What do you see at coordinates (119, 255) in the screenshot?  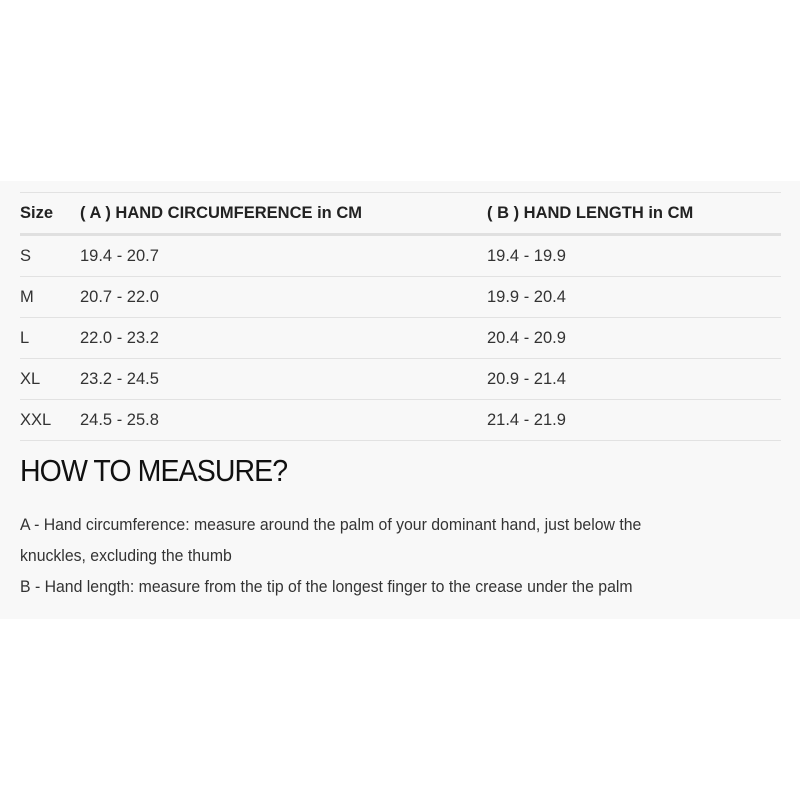 I see `cell-circumference: 19.4 - 20.7` at bounding box center [119, 255].